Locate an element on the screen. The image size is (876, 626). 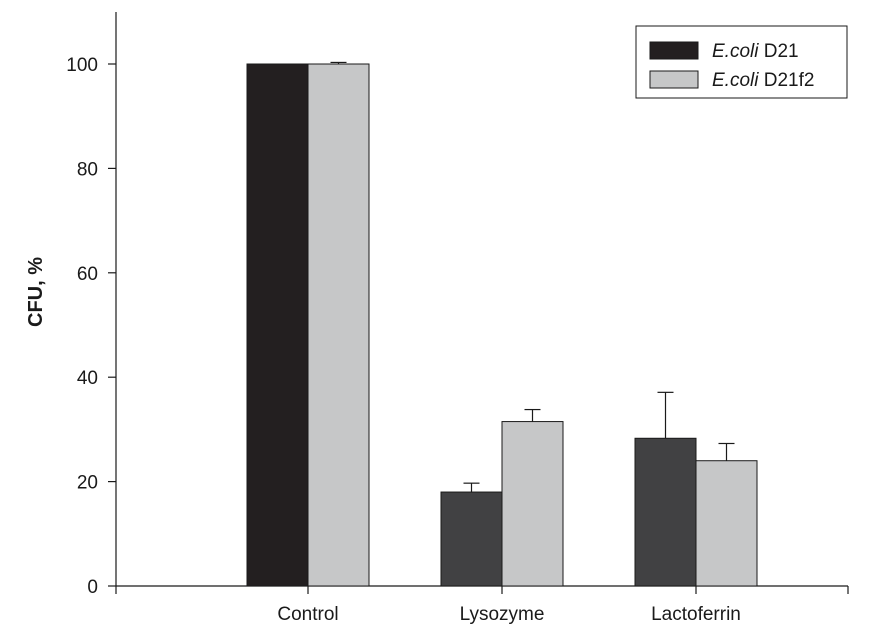
y-tick-label: 60 is located at coordinates (87, 274).